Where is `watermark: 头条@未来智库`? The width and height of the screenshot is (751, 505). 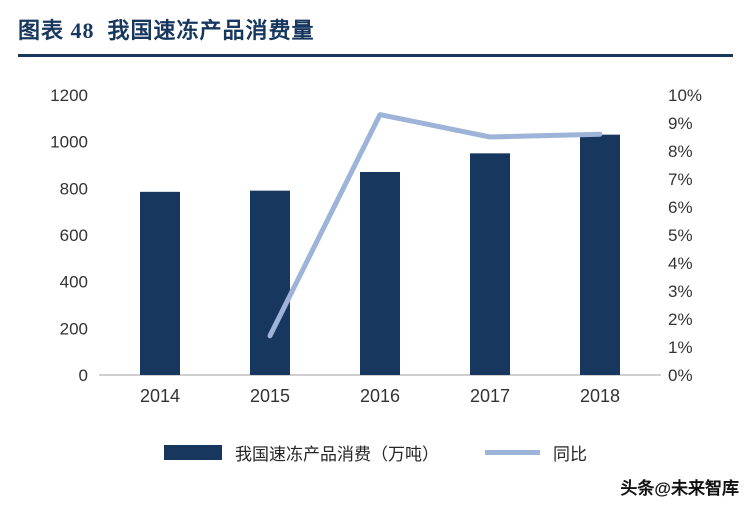
watermark: 头条@未来智库 is located at coordinates (679, 488).